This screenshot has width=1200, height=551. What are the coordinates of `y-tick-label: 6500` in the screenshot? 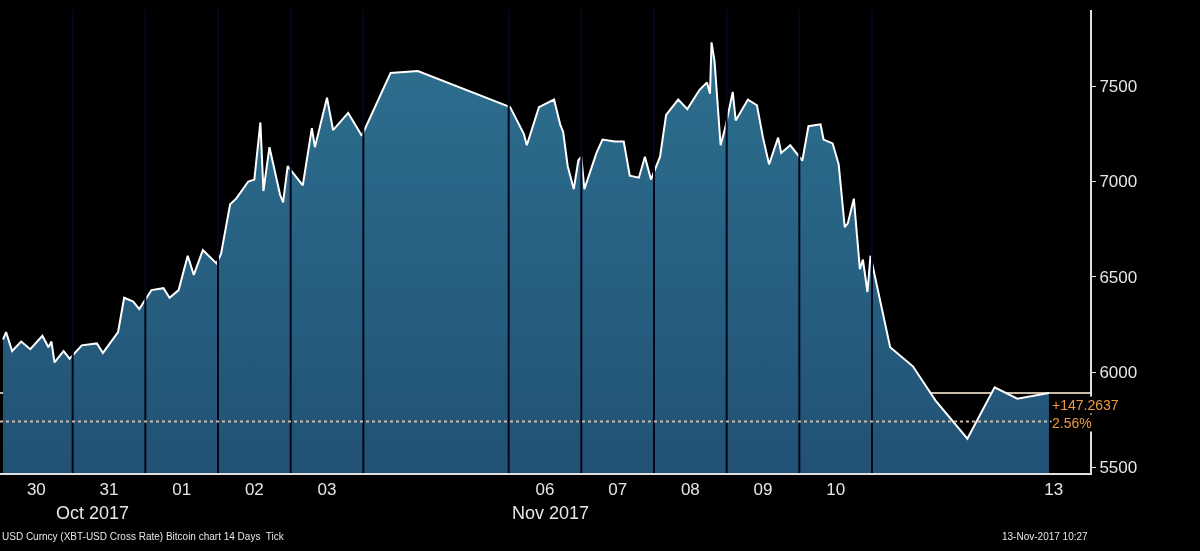 It's located at (1118, 277).